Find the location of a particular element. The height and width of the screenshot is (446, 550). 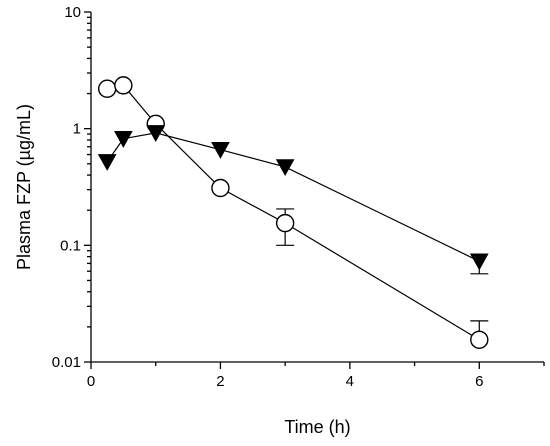

y-tick-label: 1 is located at coordinates (77, 129).